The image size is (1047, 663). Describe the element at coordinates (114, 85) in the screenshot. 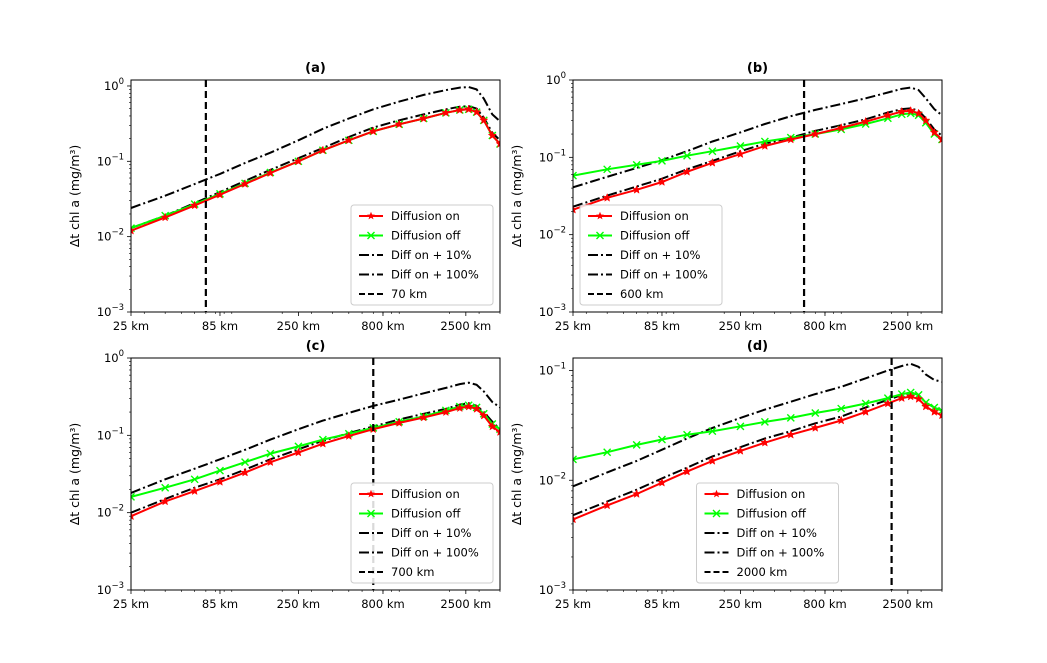

I see `y-tick-label: 10⁰` at that location.